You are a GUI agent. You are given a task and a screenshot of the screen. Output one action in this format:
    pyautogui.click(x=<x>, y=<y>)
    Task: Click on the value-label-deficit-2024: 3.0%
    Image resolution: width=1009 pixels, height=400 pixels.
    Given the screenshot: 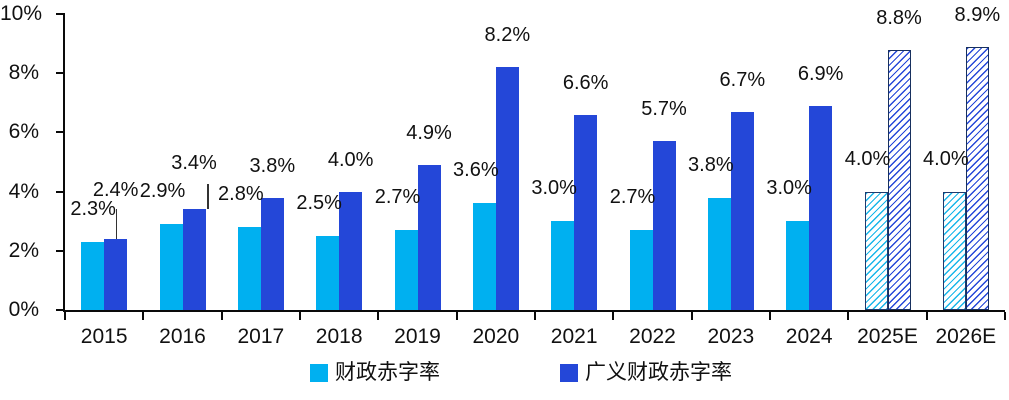 What is the action you would take?
    pyautogui.click(x=789, y=188)
    